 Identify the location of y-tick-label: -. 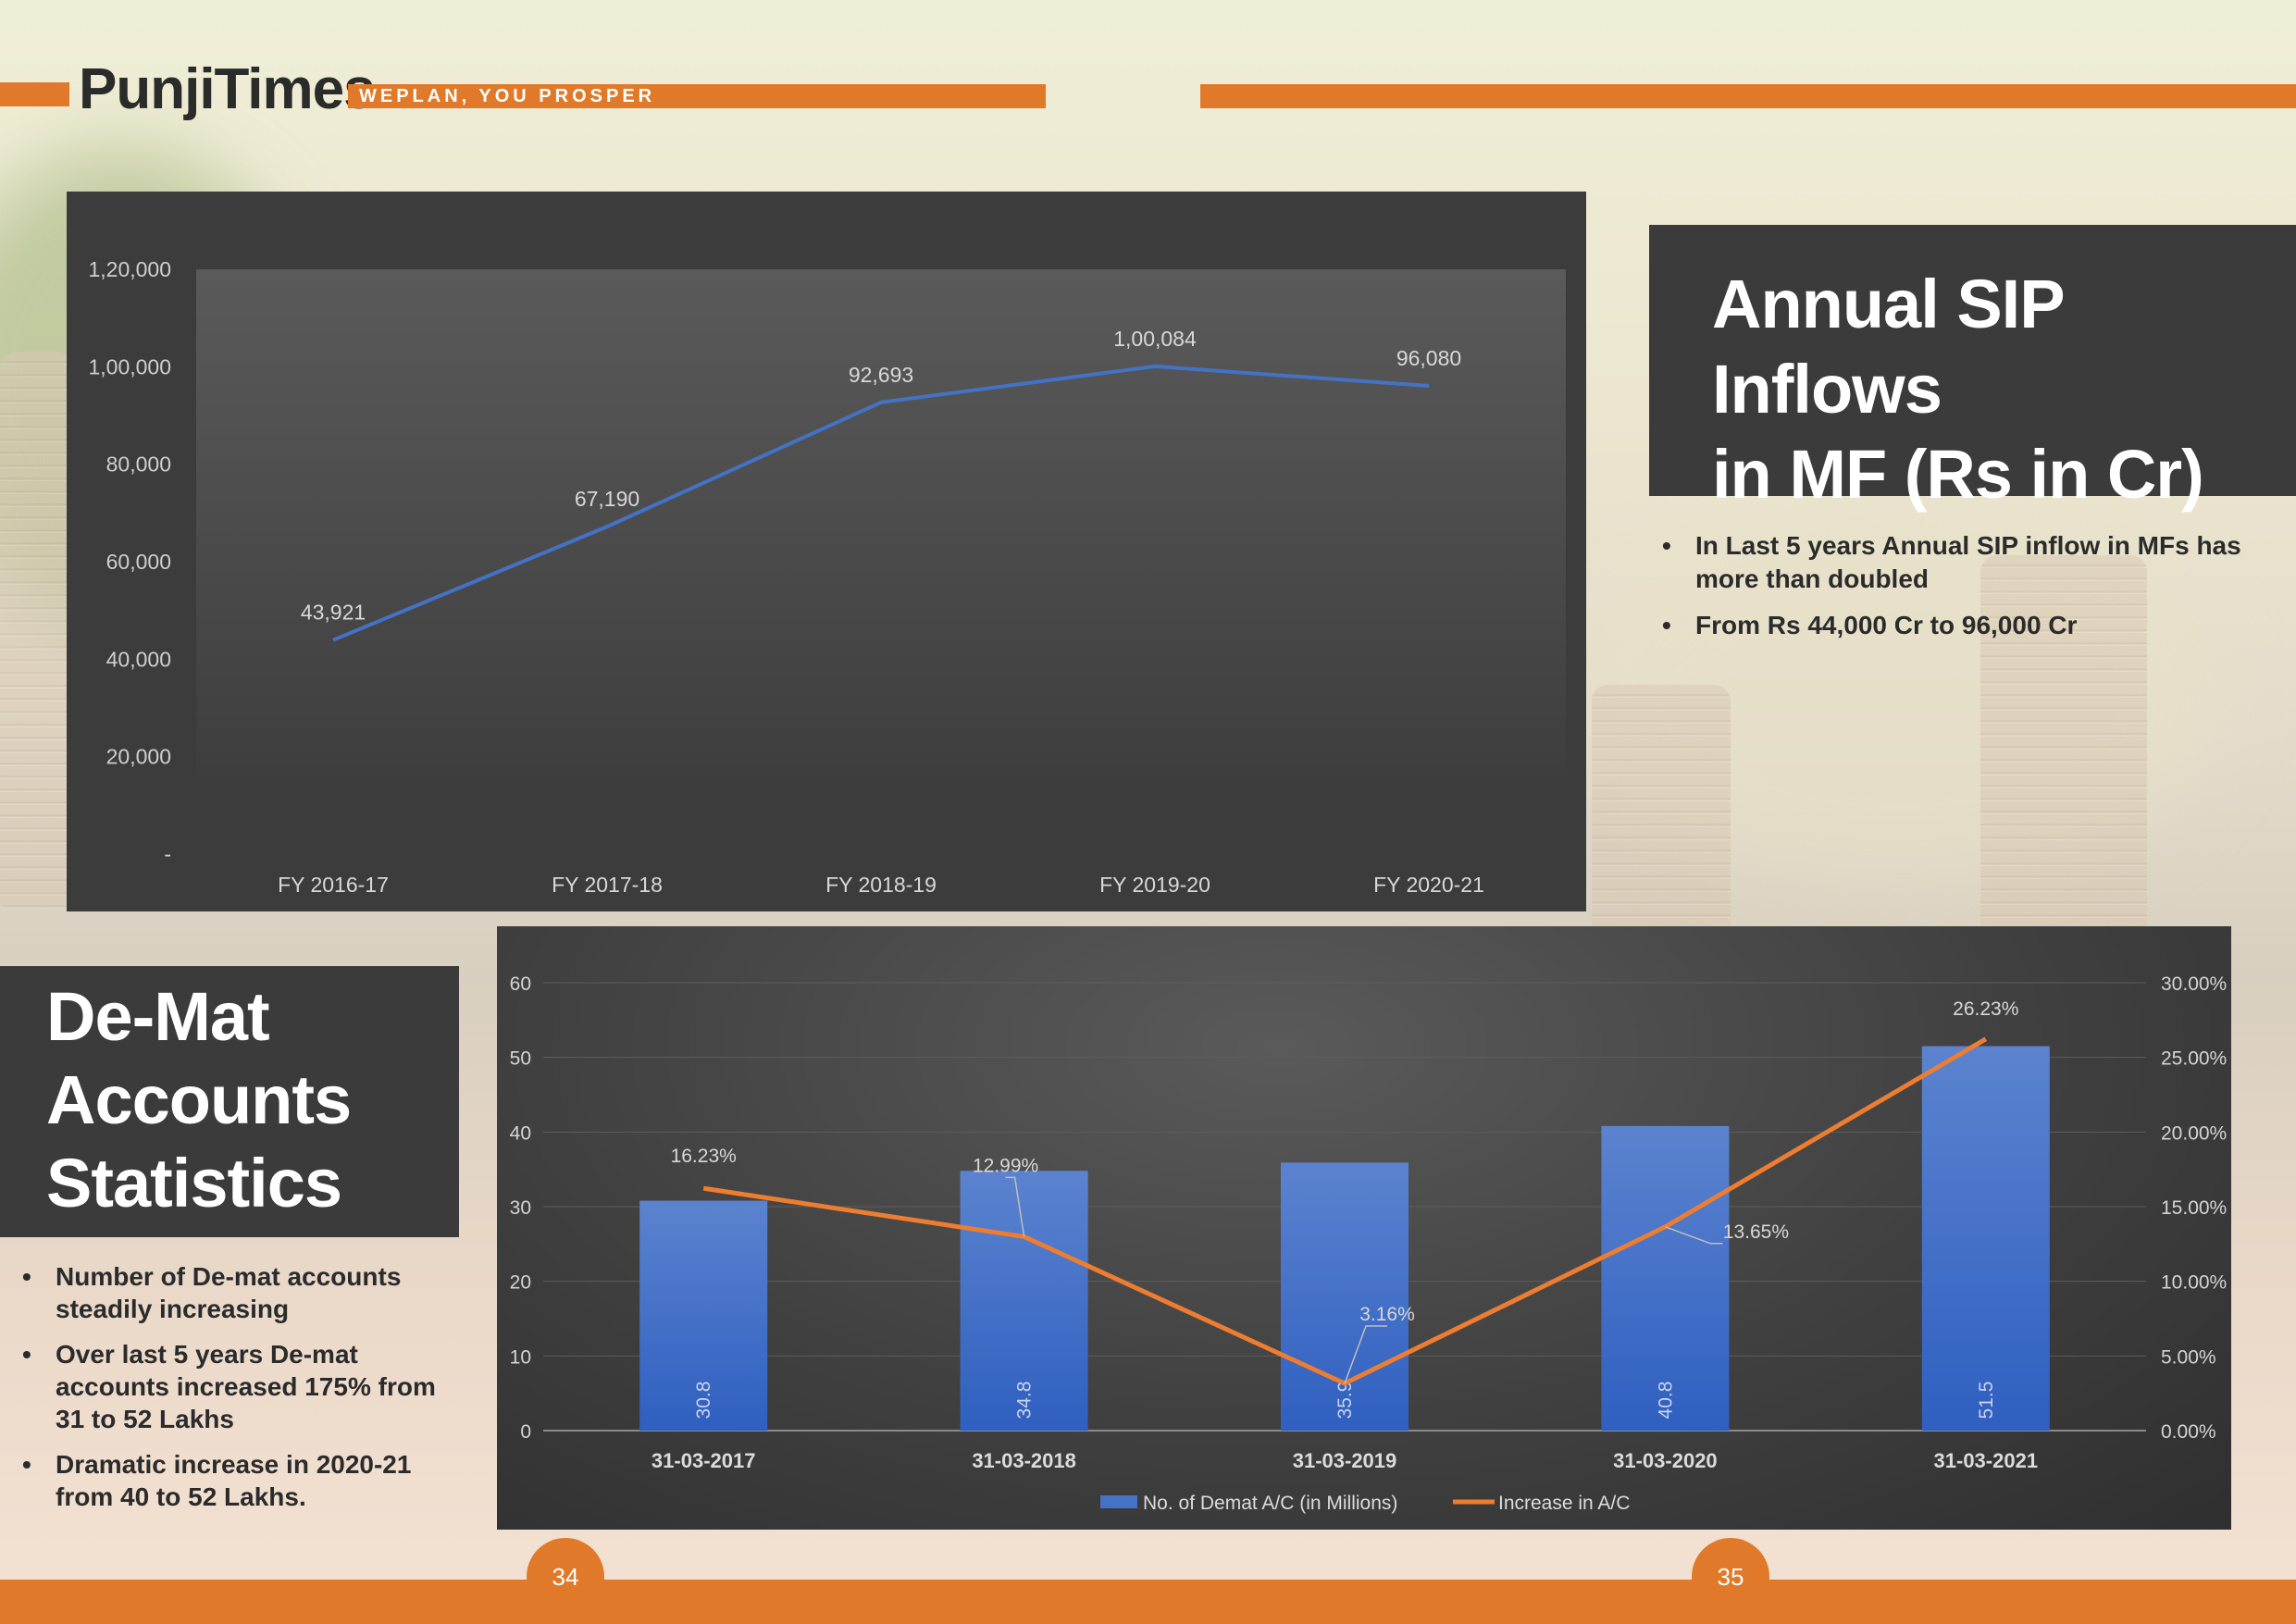
(167, 854).